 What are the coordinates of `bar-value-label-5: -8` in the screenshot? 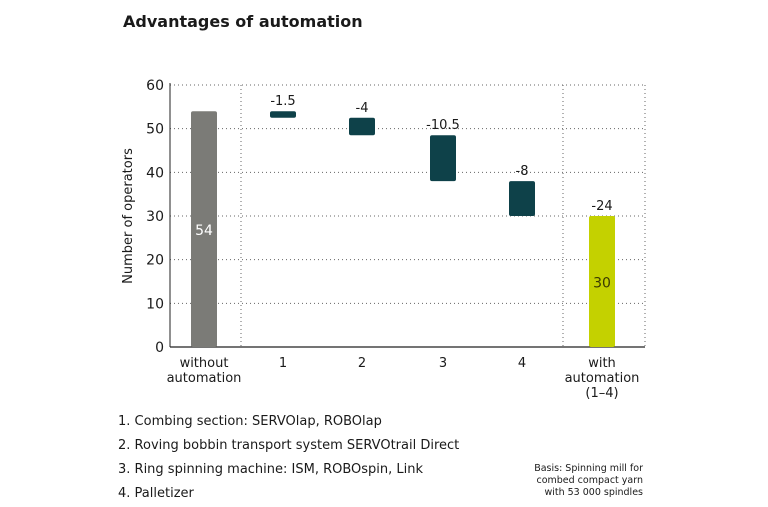 It's located at (522, 171).